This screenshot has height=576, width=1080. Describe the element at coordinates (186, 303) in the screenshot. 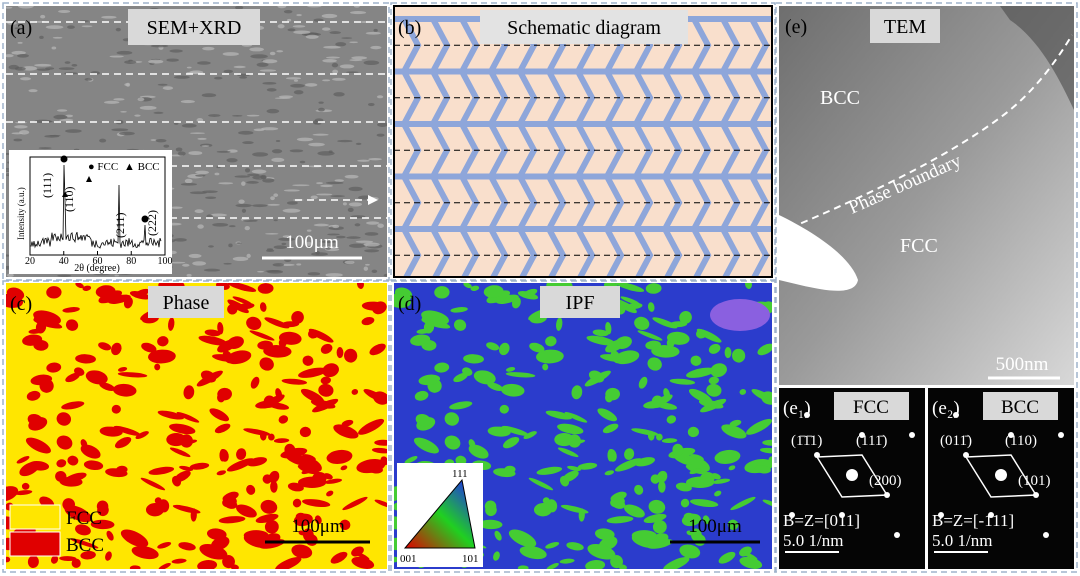

I see `panel-title: Phase` at that location.